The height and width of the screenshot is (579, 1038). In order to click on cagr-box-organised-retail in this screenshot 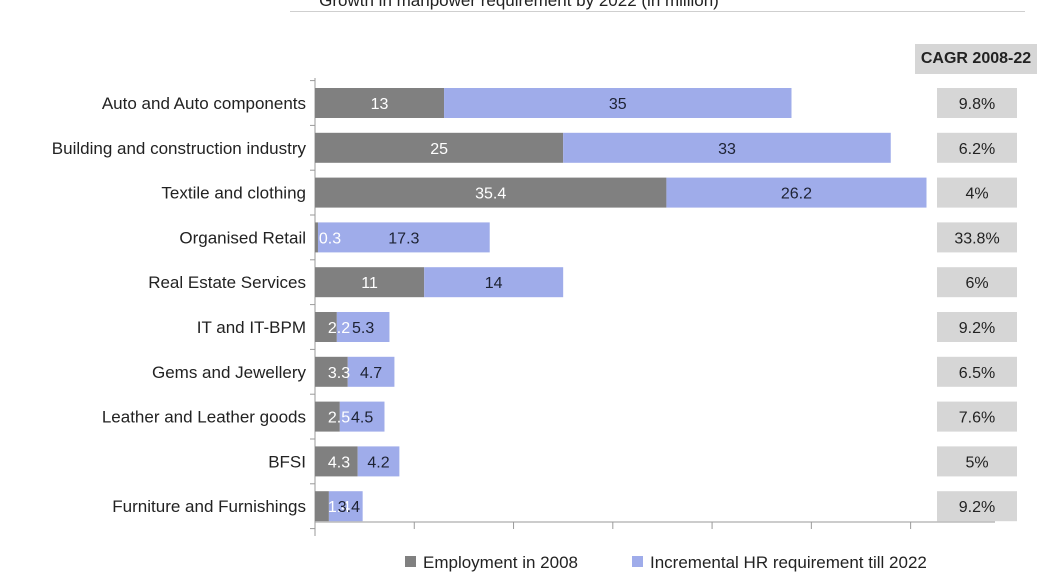, I will do `click(977, 237)`.